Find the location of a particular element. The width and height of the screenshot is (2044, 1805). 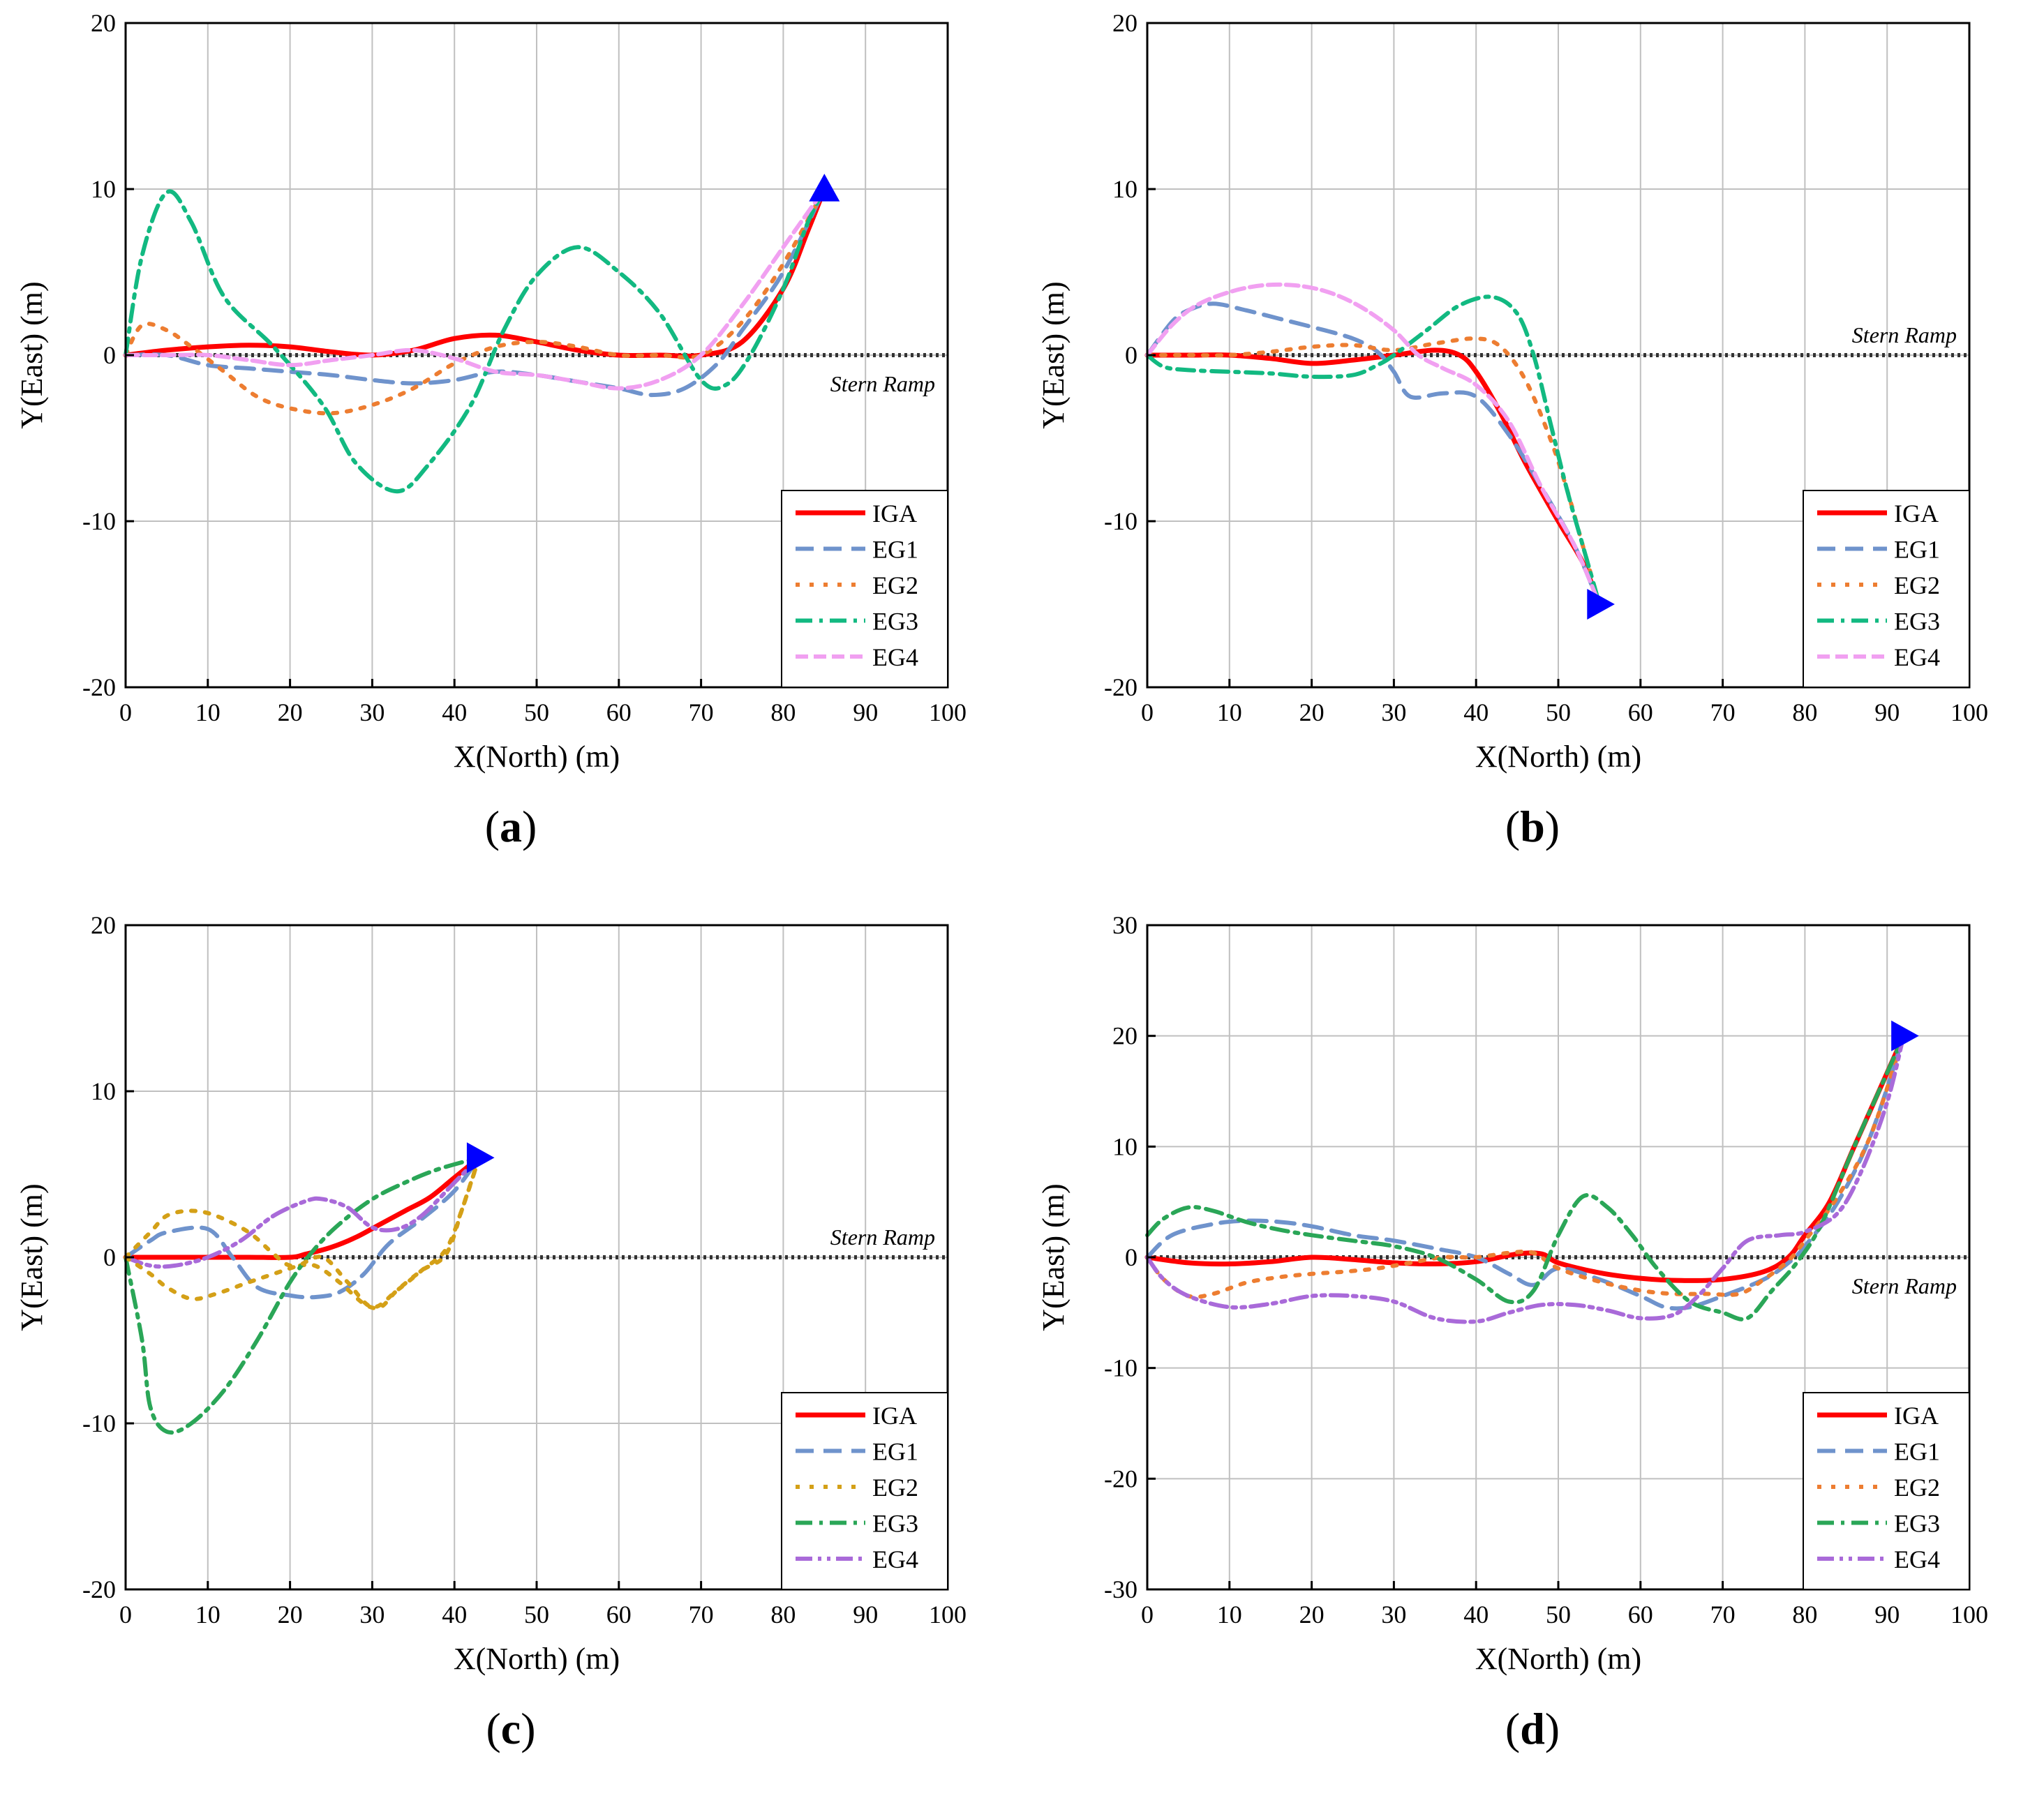

y-tick-label: -30 is located at coordinates (1120, 1589).